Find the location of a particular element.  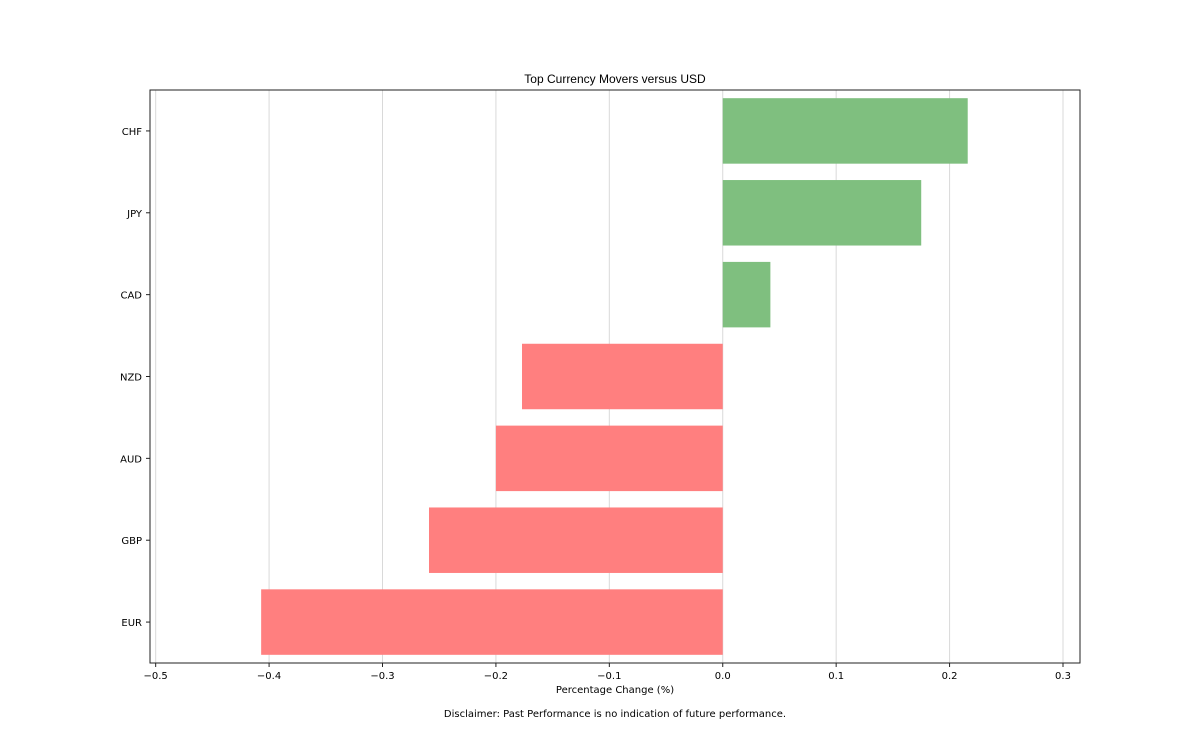

x-tick-label: 0.0 is located at coordinates (723, 676).